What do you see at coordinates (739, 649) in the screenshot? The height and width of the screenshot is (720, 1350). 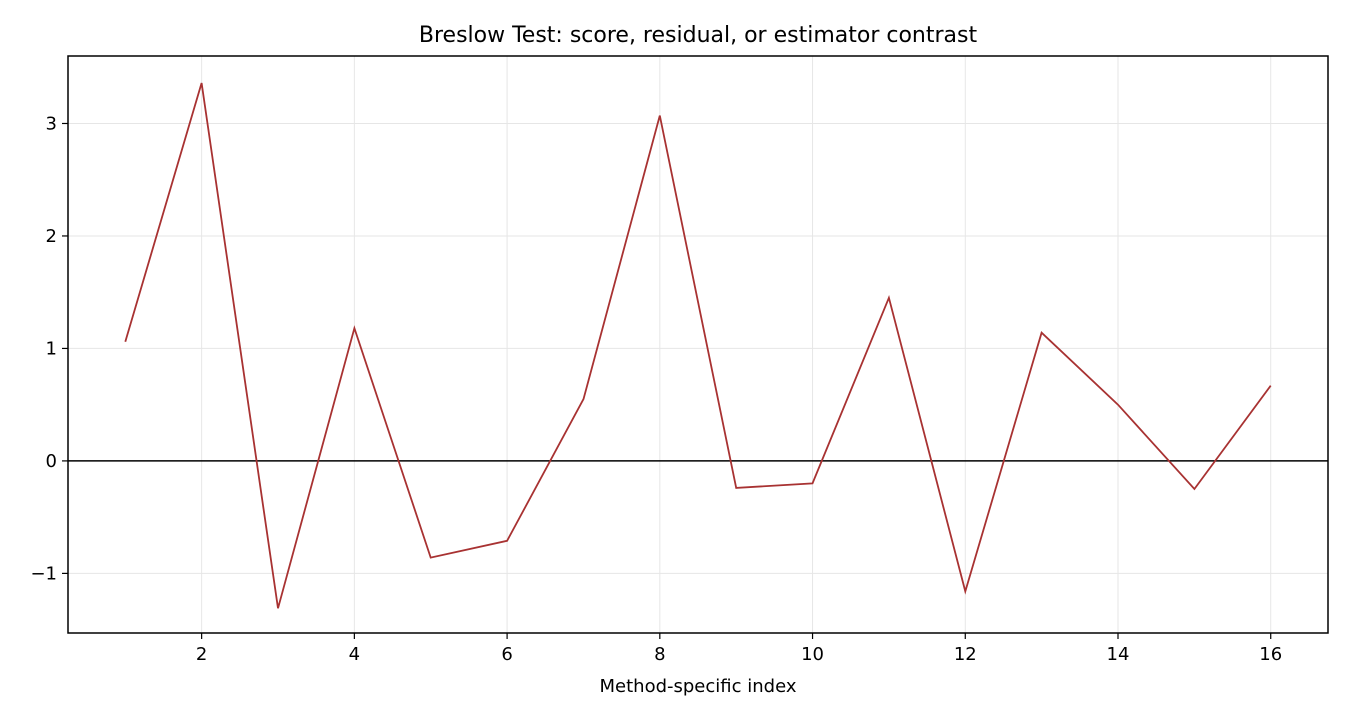 I see `x-axis-ticks: 2 4 6 8 10 12 14 16` at bounding box center [739, 649].